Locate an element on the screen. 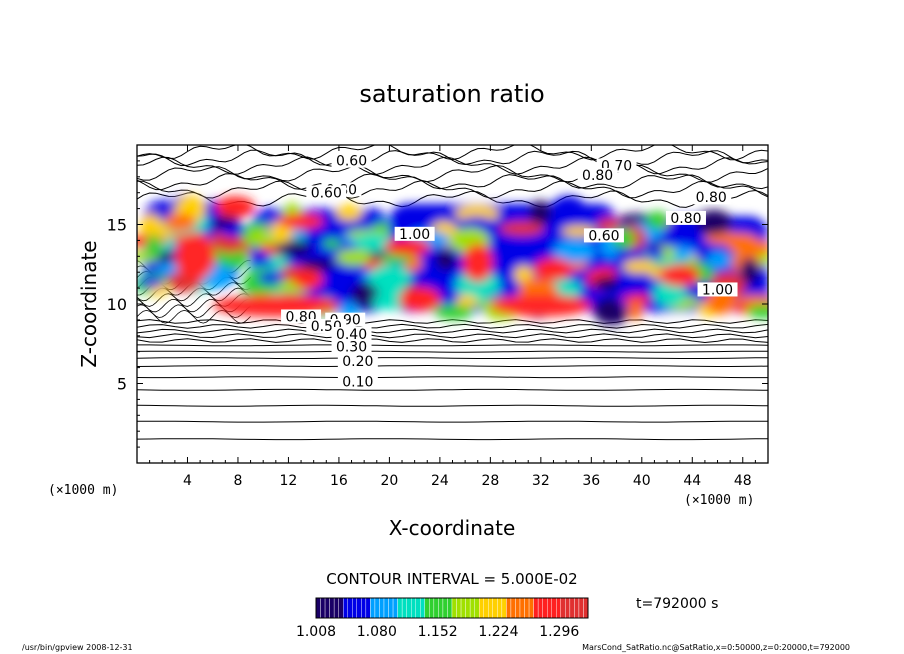 Image resolution: width=904 pixels, height=654 pixels. x-tick-label: 40 is located at coordinates (642, 481).